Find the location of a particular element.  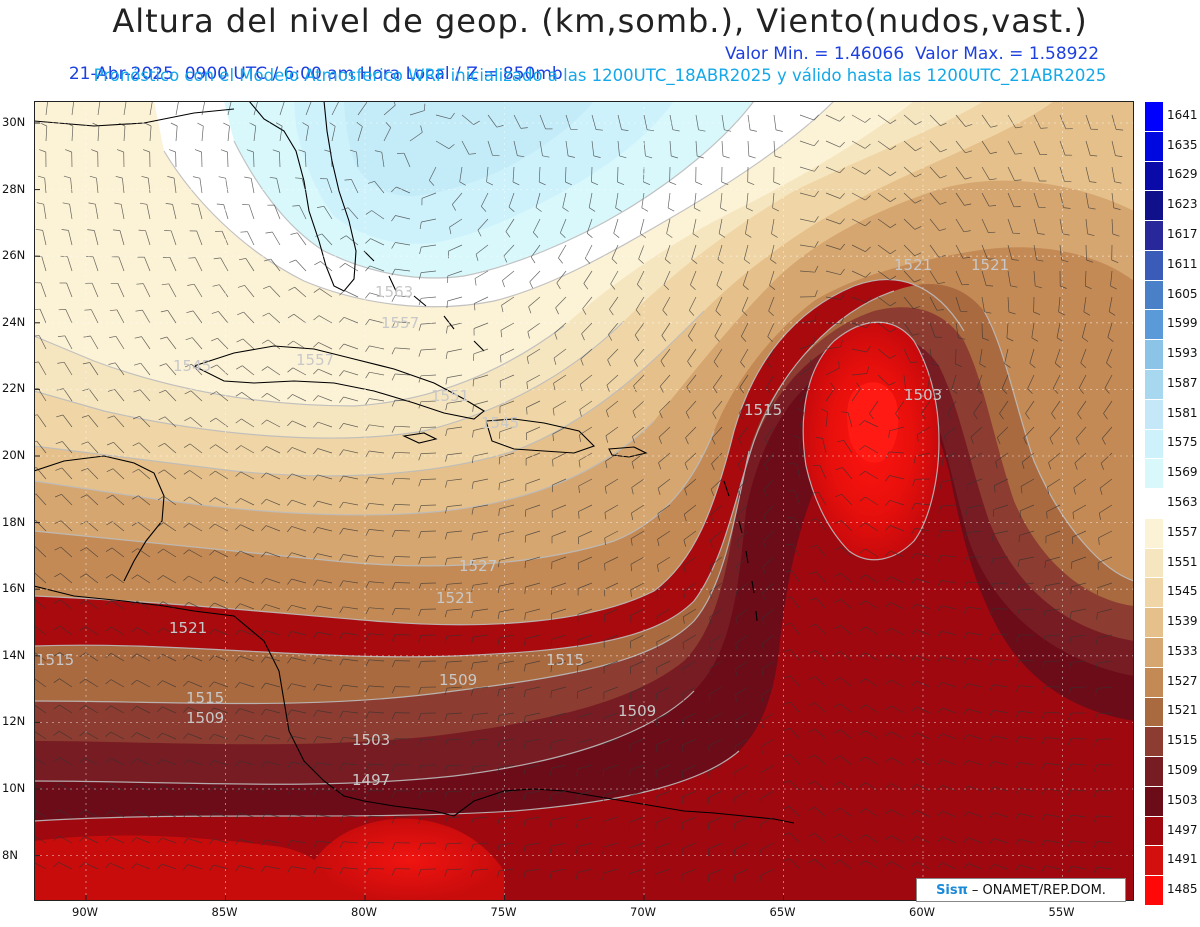

contour-label: 1545 is located at coordinates (500, 423).